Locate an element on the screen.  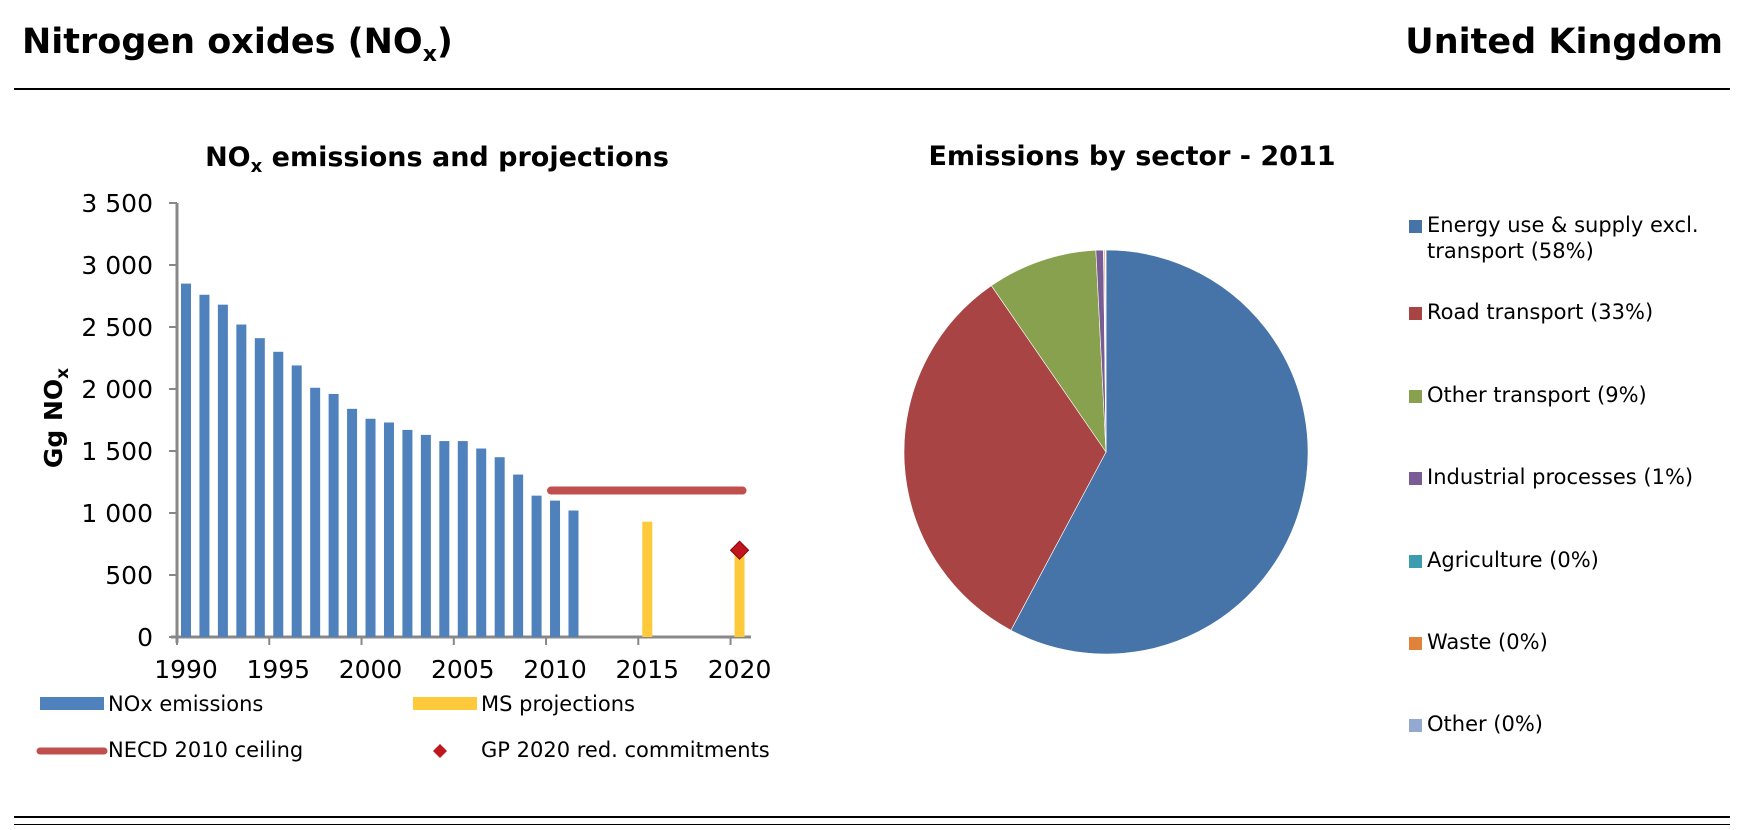
page-title: Nitrogen oxides (NOx) is located at coordinates (237, 44).